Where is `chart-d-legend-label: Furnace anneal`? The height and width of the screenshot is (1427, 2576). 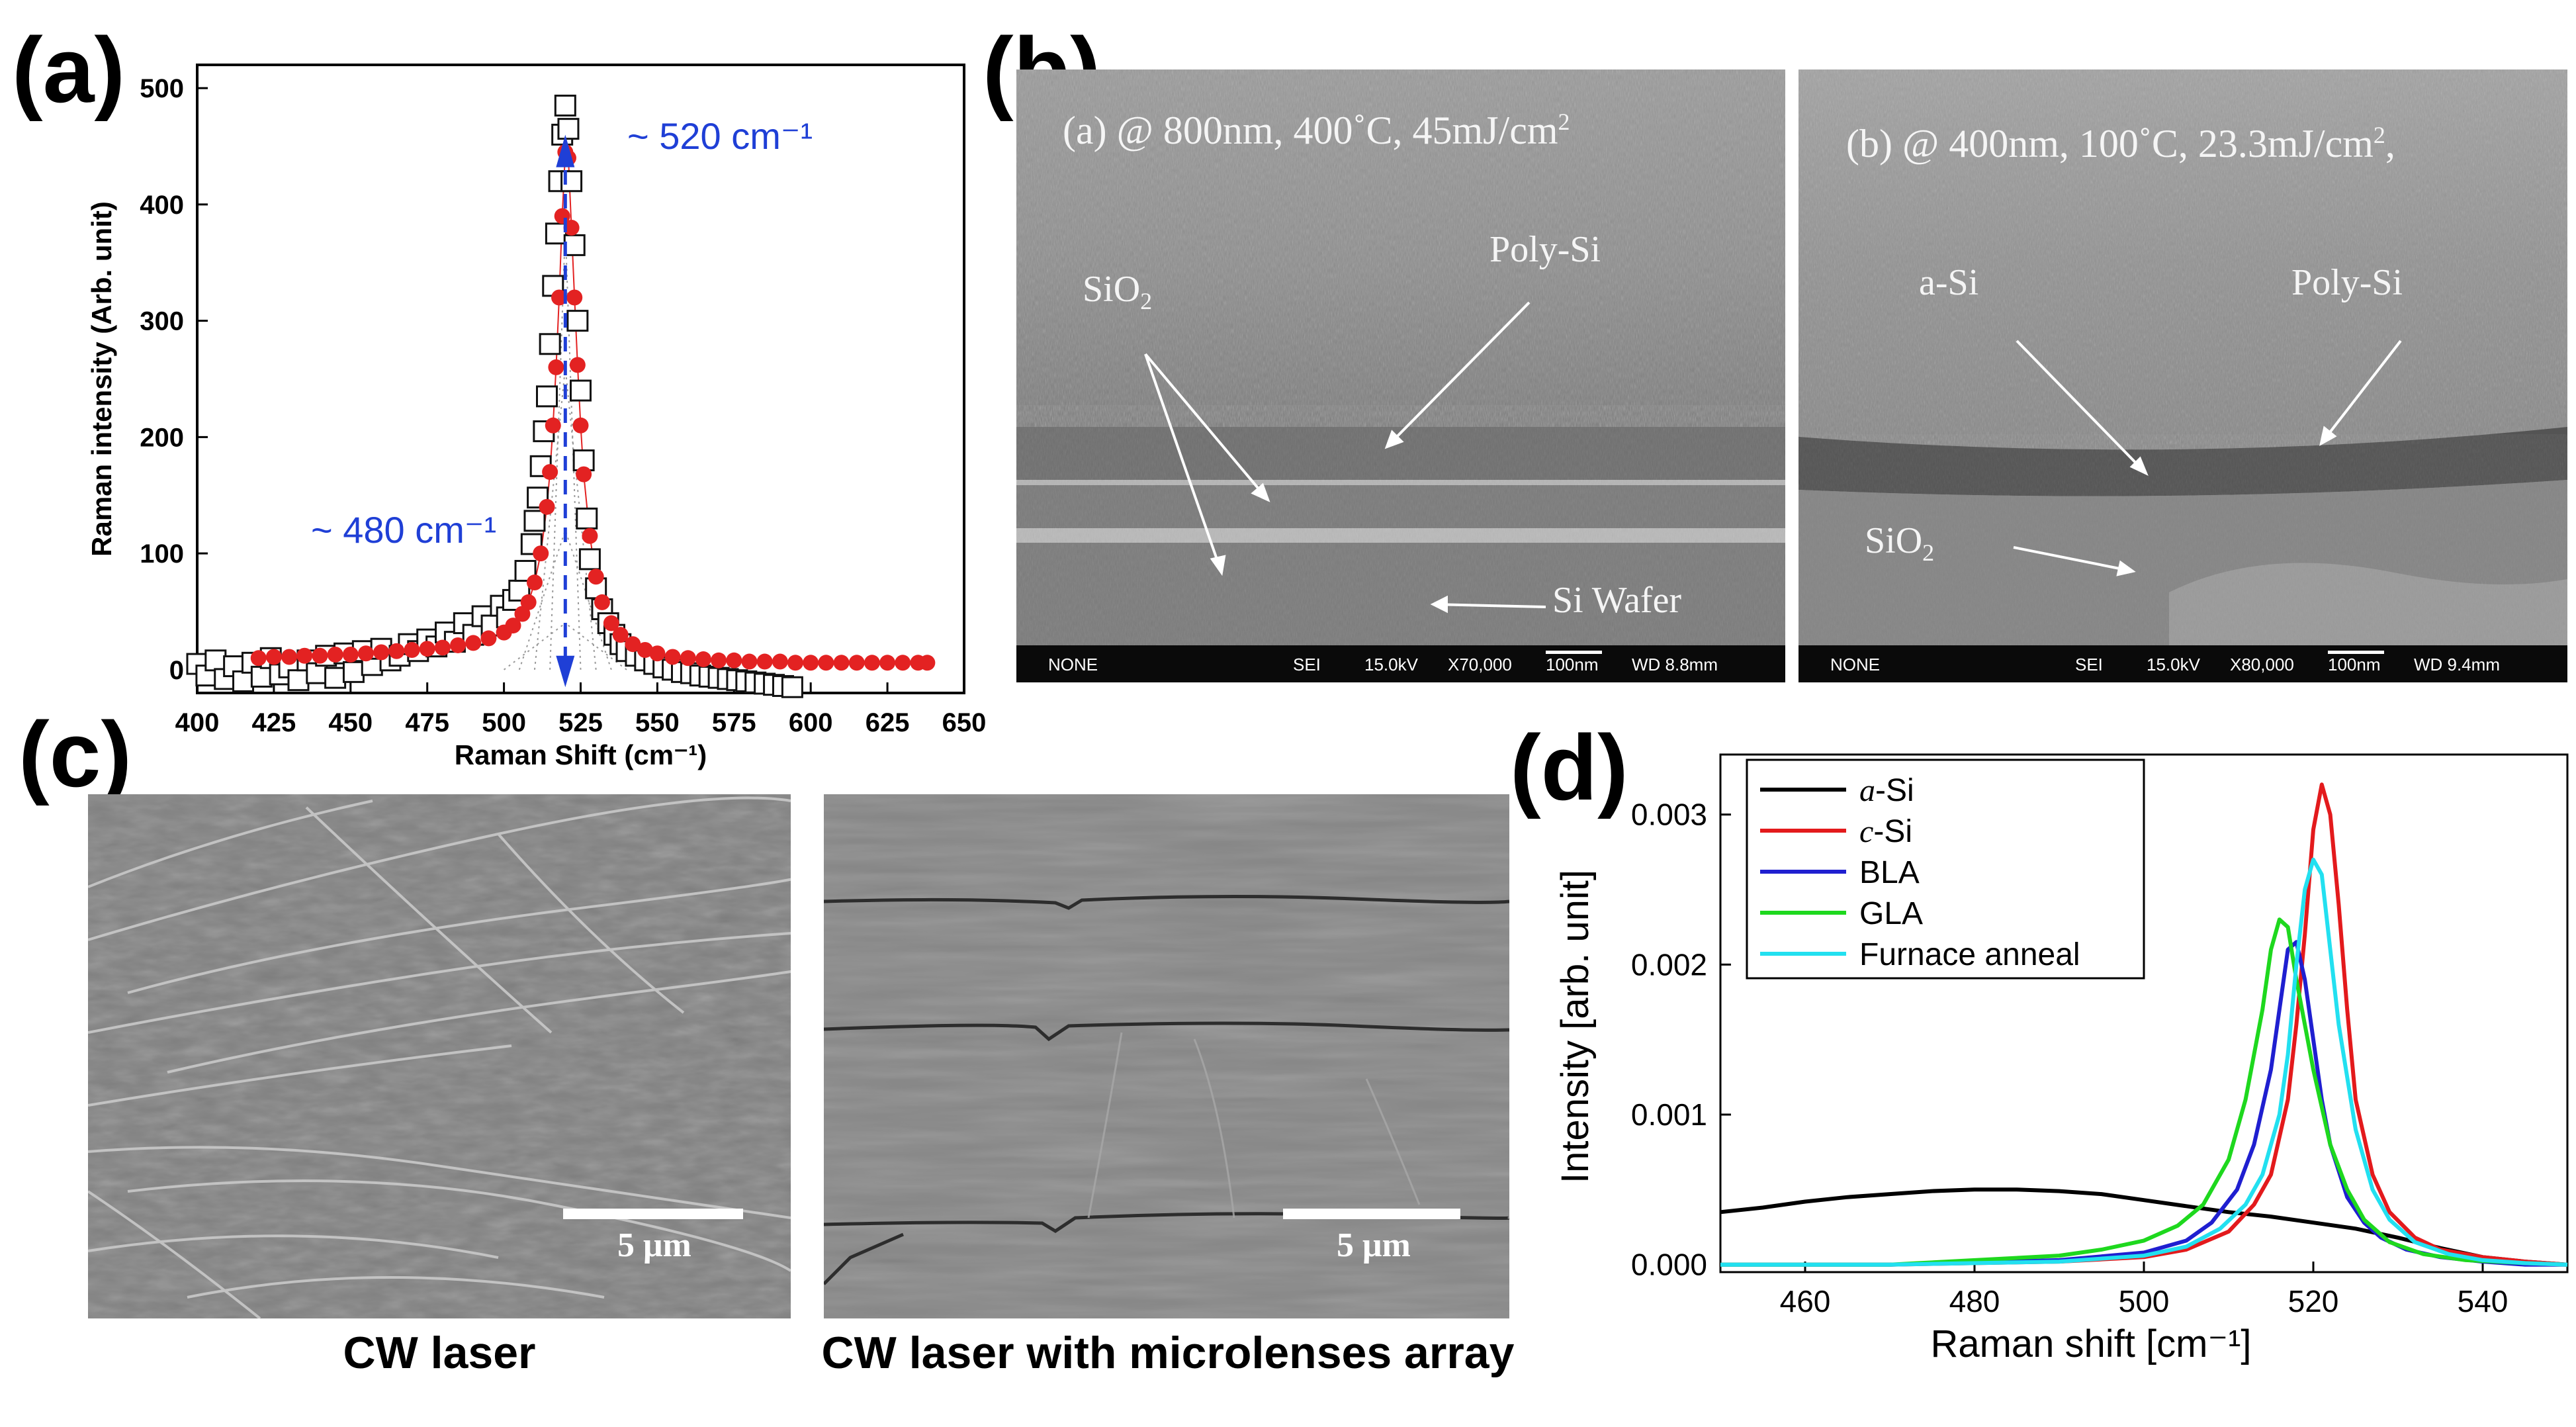
chart-d-legend-label: Furnace anneal is located at coordinates (1969, 954).